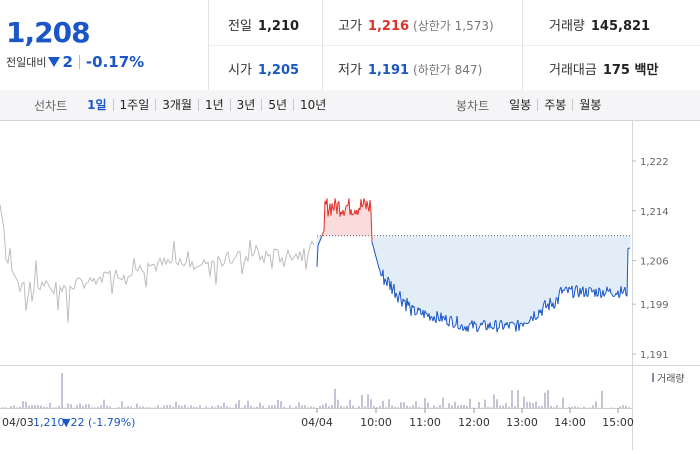  What do you see at coordinates (448, 70) in the screenshot?
I see `lower-limit-note: (하한가 847)` at bounding box center [448, 70].